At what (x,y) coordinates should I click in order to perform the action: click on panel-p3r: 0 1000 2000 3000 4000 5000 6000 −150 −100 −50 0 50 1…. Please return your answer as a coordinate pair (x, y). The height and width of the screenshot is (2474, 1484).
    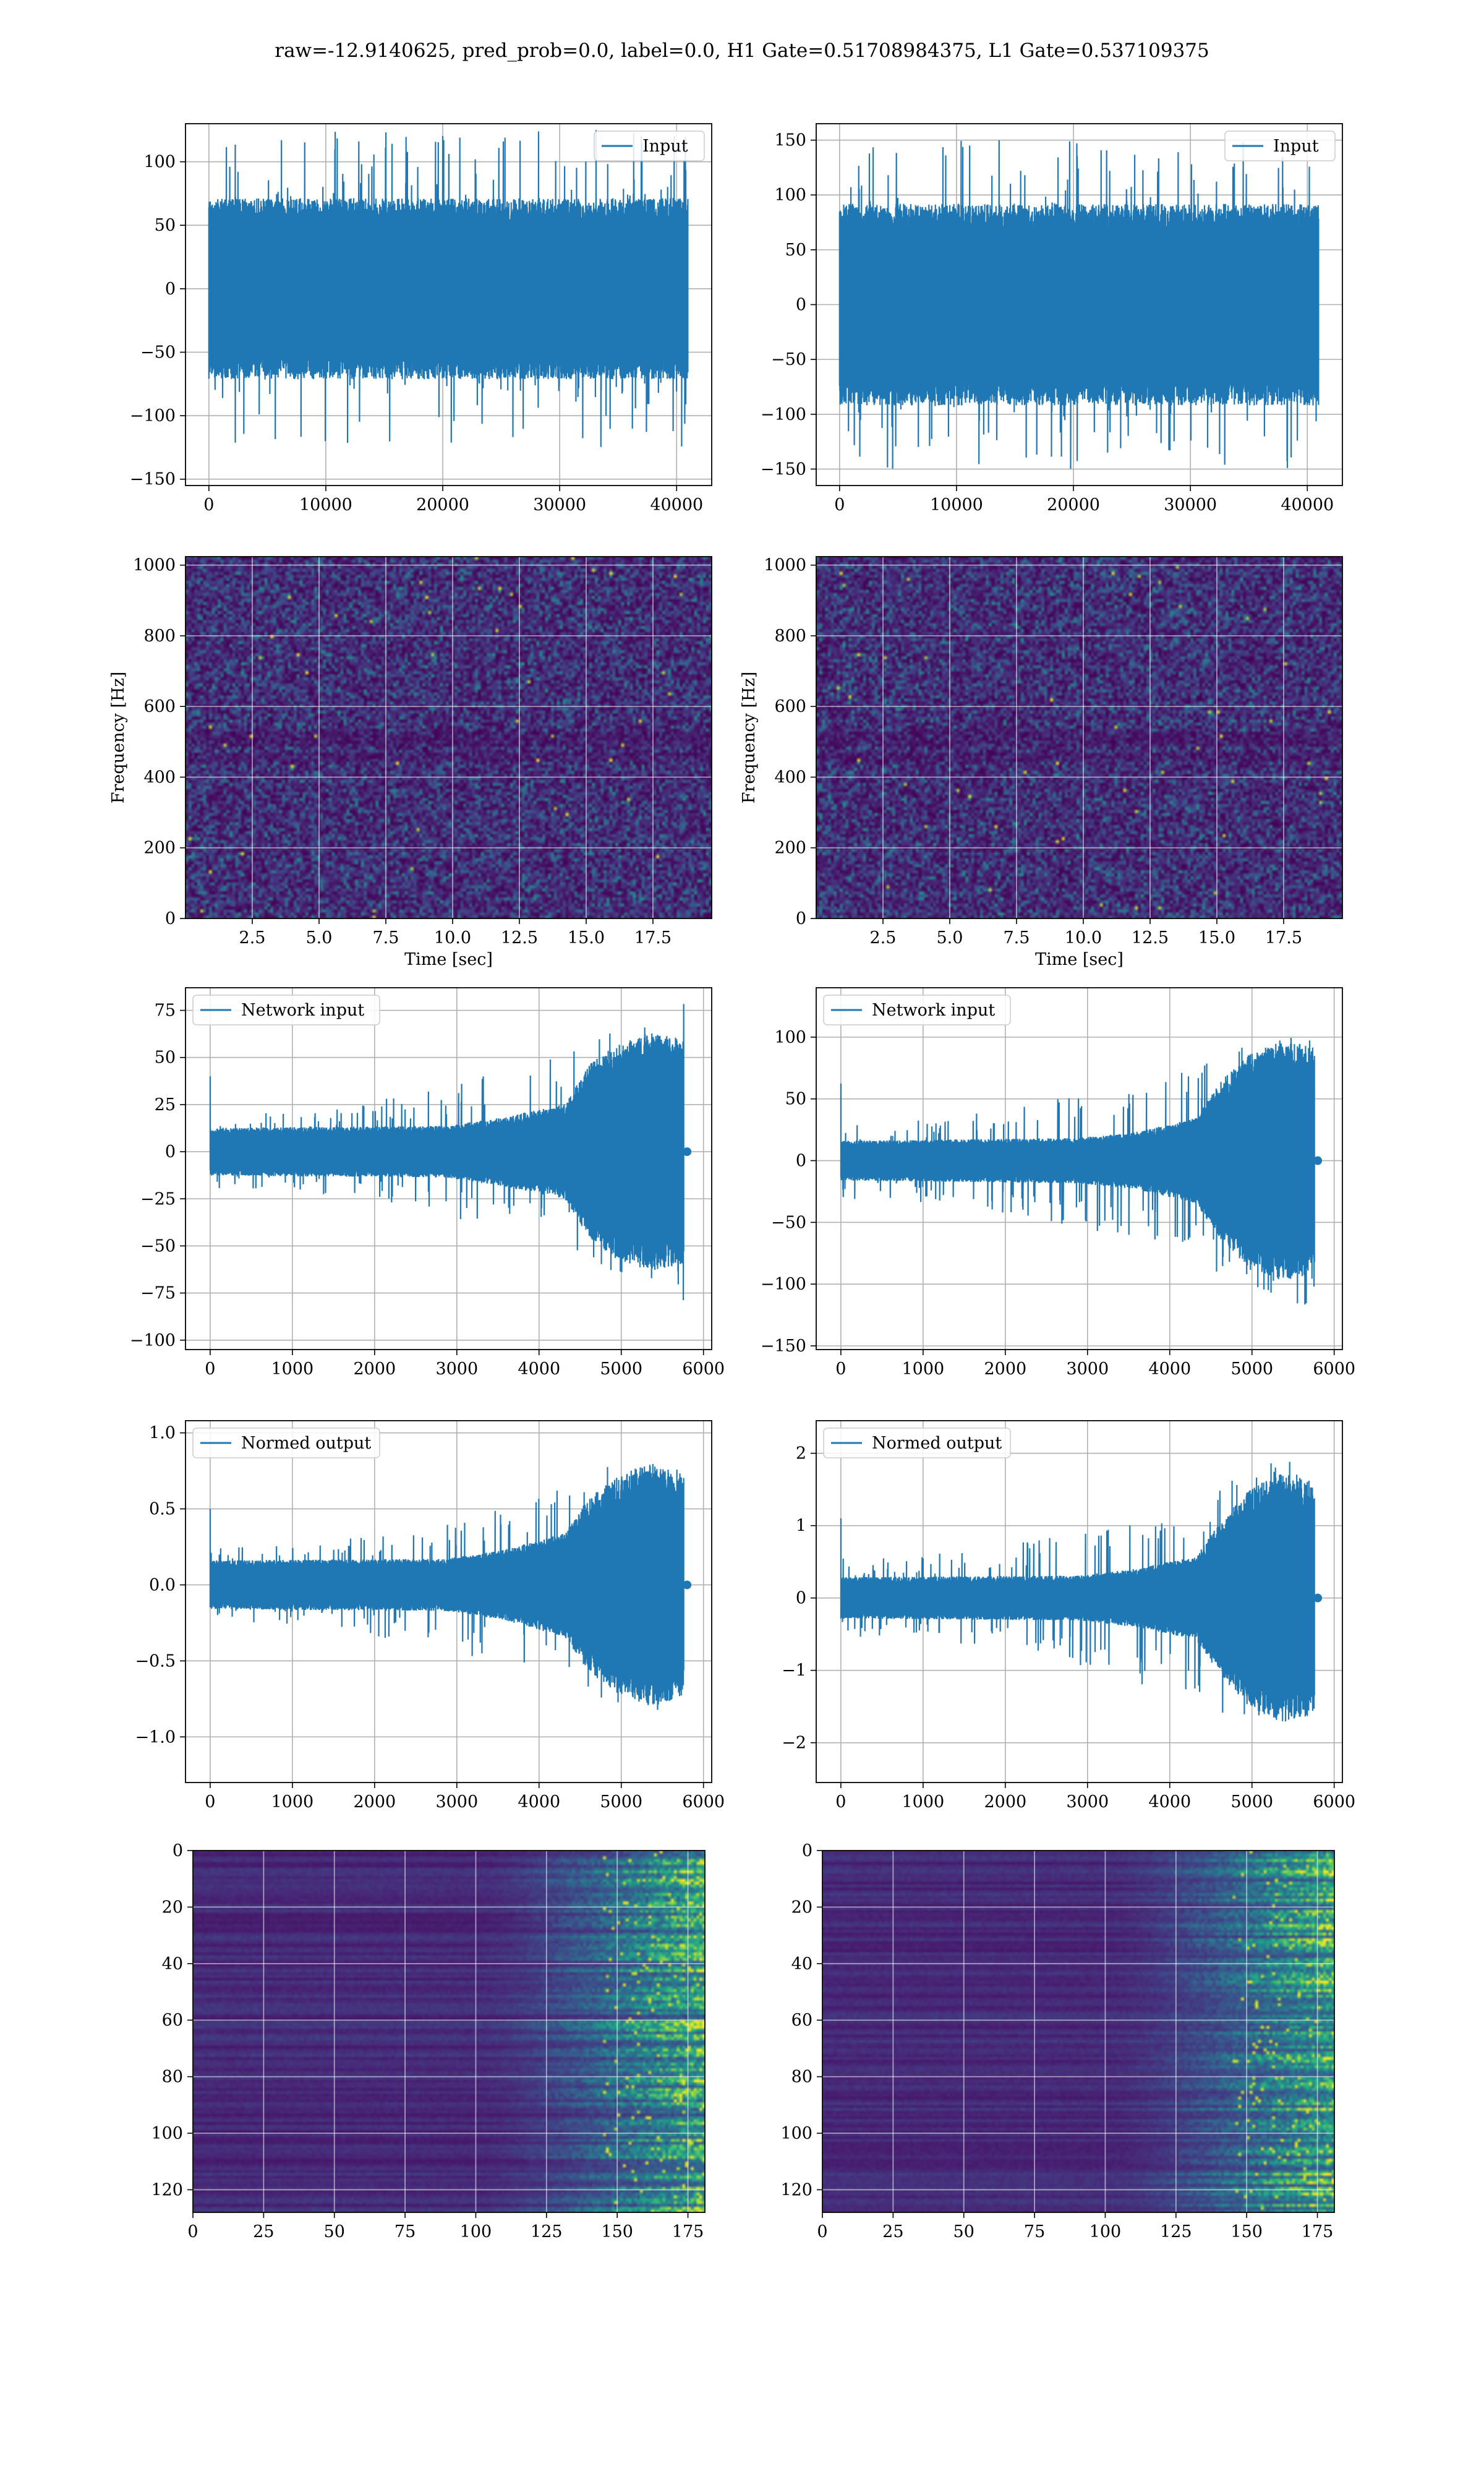
    Looking at the image, I should click on (1058, 1183).